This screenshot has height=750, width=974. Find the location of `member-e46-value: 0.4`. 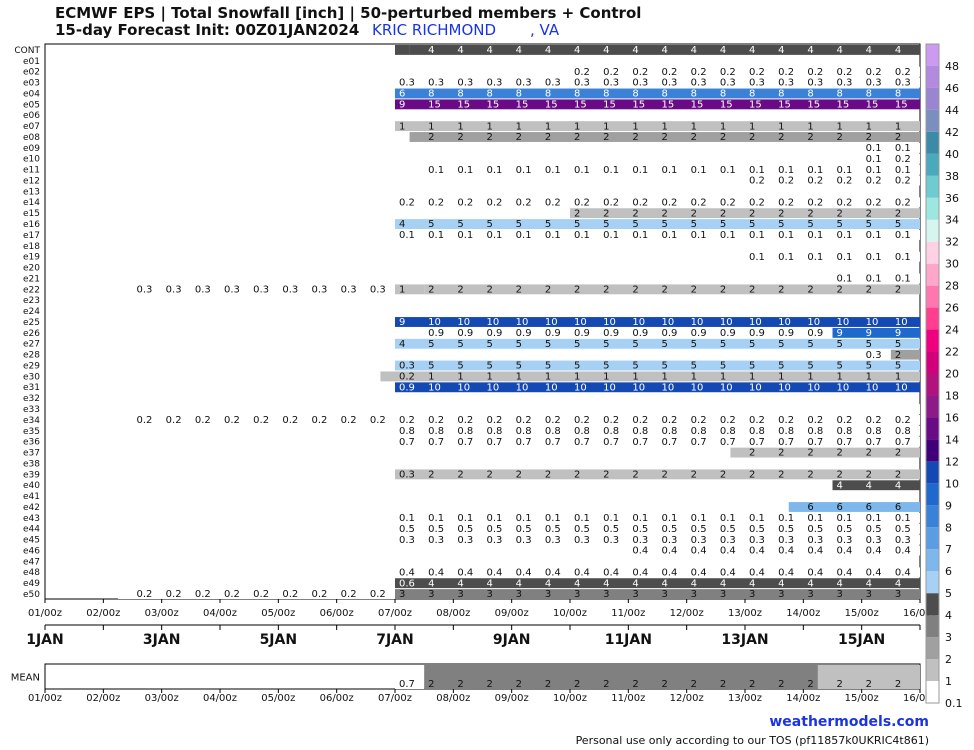

member-e46-value: 0.4 is located at coordinates (670, 551).